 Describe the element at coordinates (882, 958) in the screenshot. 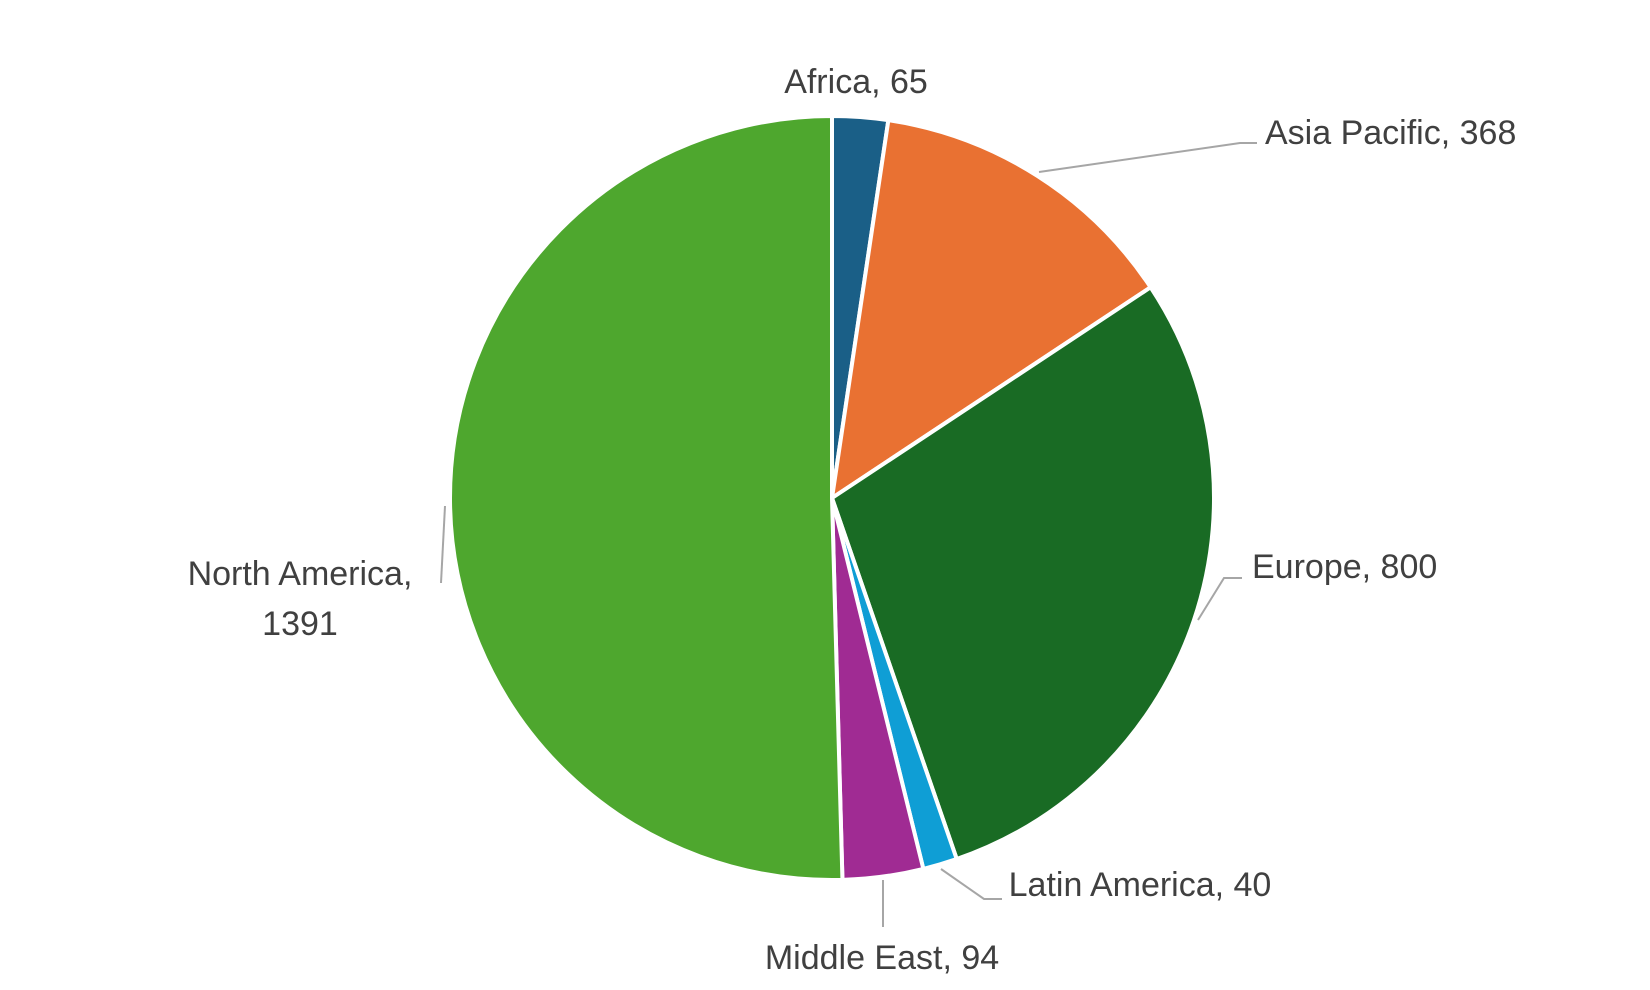

I see `data-label: Middle East, 94` at that location.